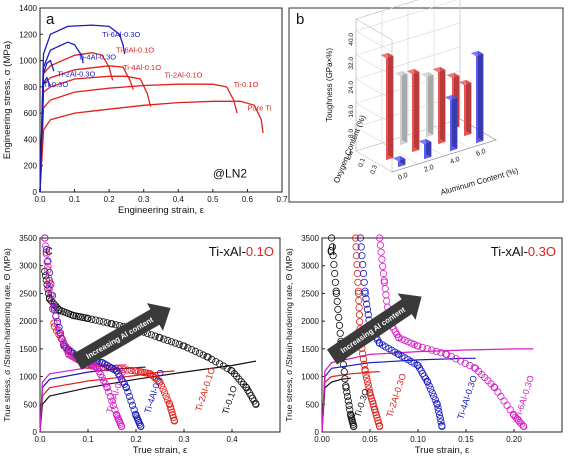 Image resolution: width=568 pixels, height=460 pixels. I want to click on panel-b-letter: b, so click(300, 19).